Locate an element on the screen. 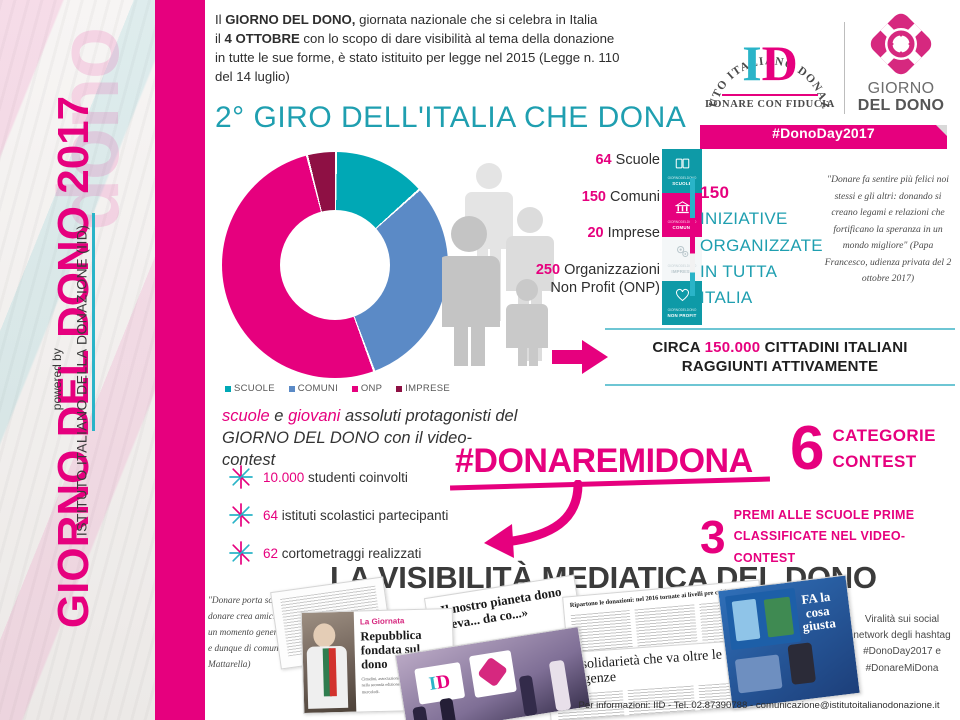 The image size is (960, 720). badge-label: IMPRESE is located at coordinates (682, 271).